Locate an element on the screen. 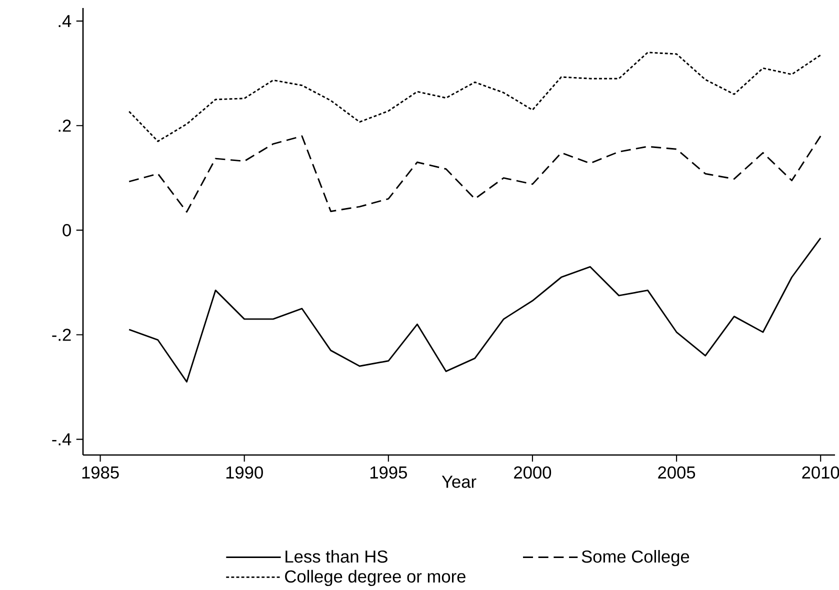 Image resolution: width=839 pixels, height=590 pixels. x-tick-label: 1995 is located at coordinates (388, 472).